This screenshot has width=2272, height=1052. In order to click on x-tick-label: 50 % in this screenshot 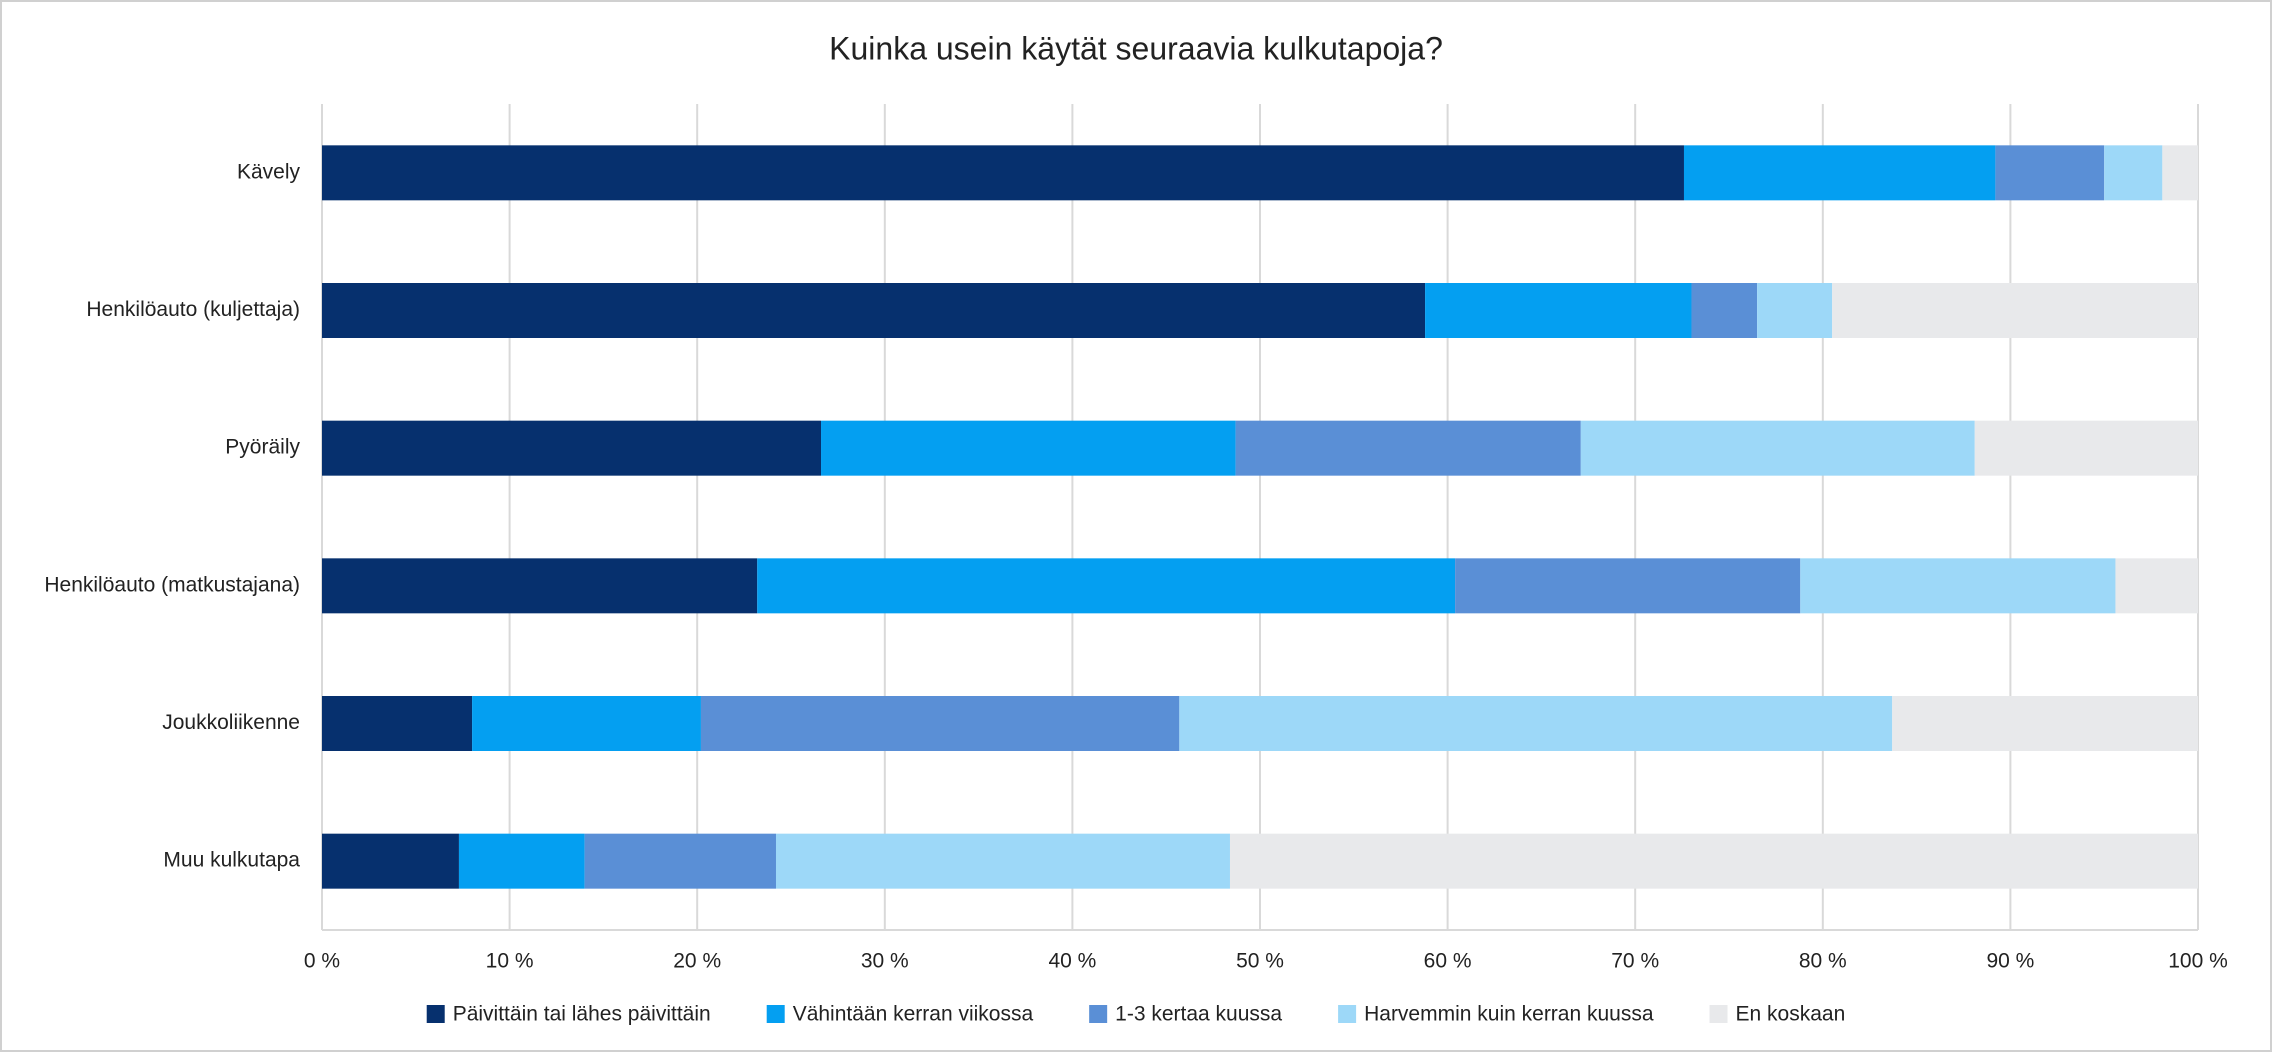, I will do `click(1260, 961)`.